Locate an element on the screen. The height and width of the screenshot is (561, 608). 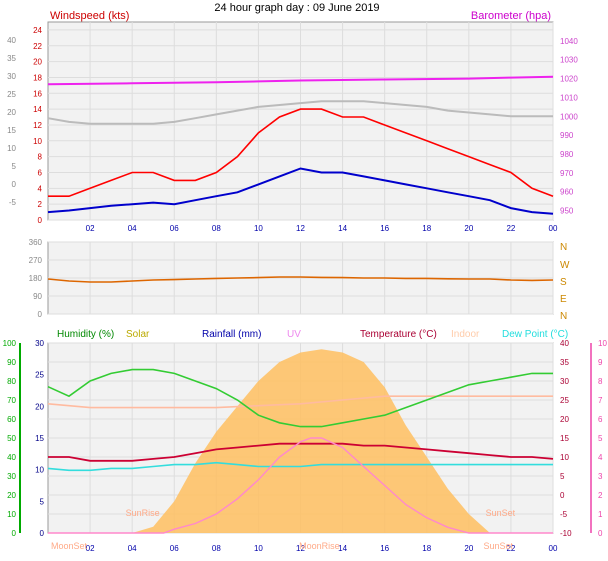
uv-tick: 2 is located at coordinates (600, 495).